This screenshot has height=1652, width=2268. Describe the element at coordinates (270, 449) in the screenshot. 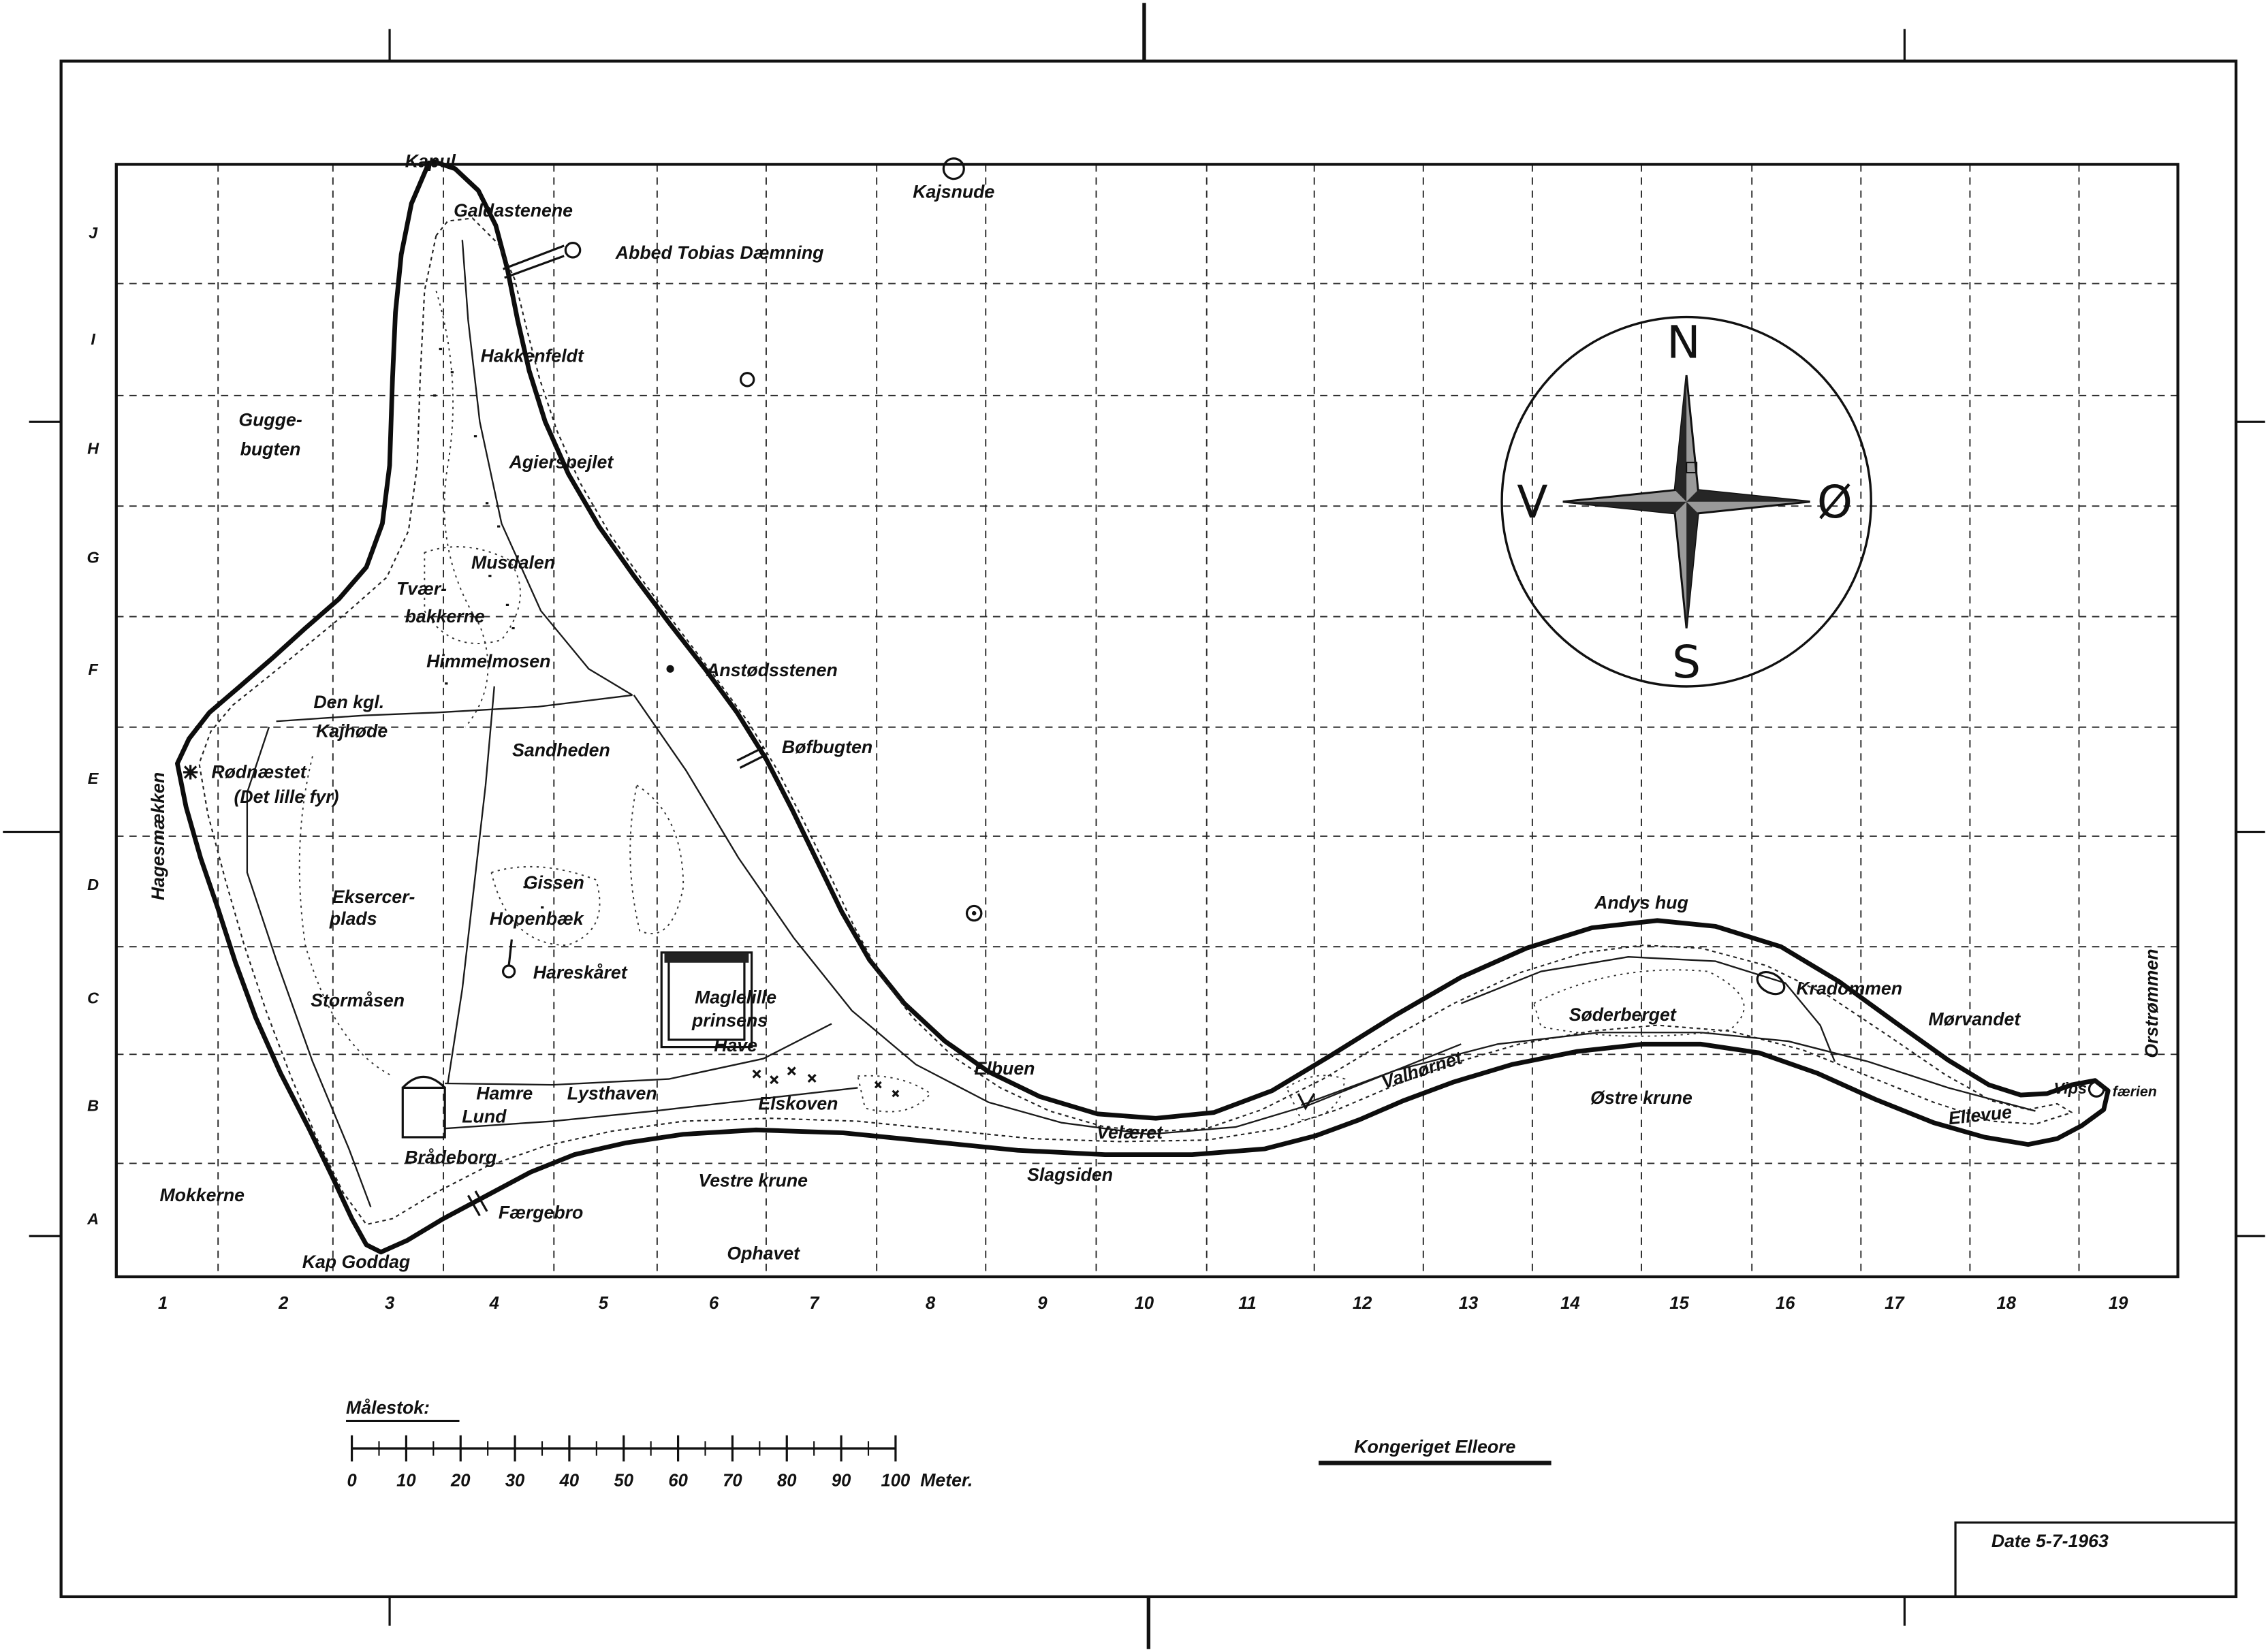

I see `place-guggebugten-line2: bugten` at that location.